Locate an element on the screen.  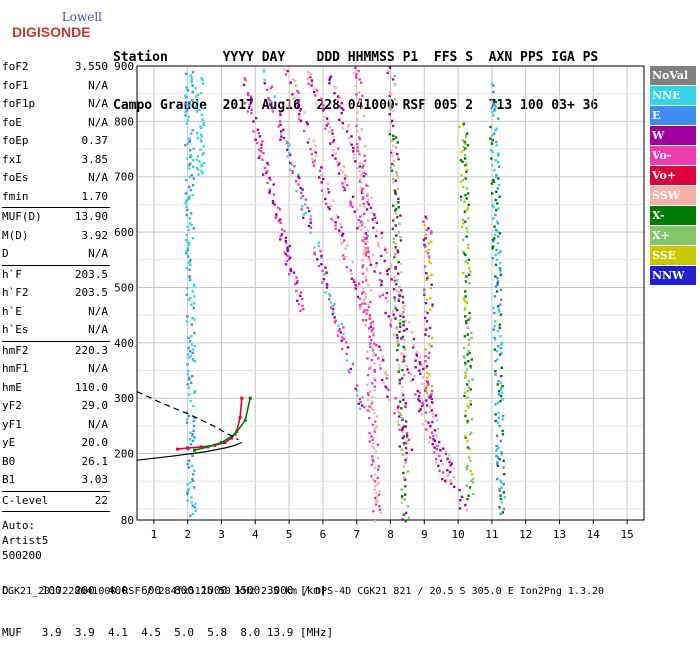
param-row: yF2 29.0 is located at coordinates (56, 406).